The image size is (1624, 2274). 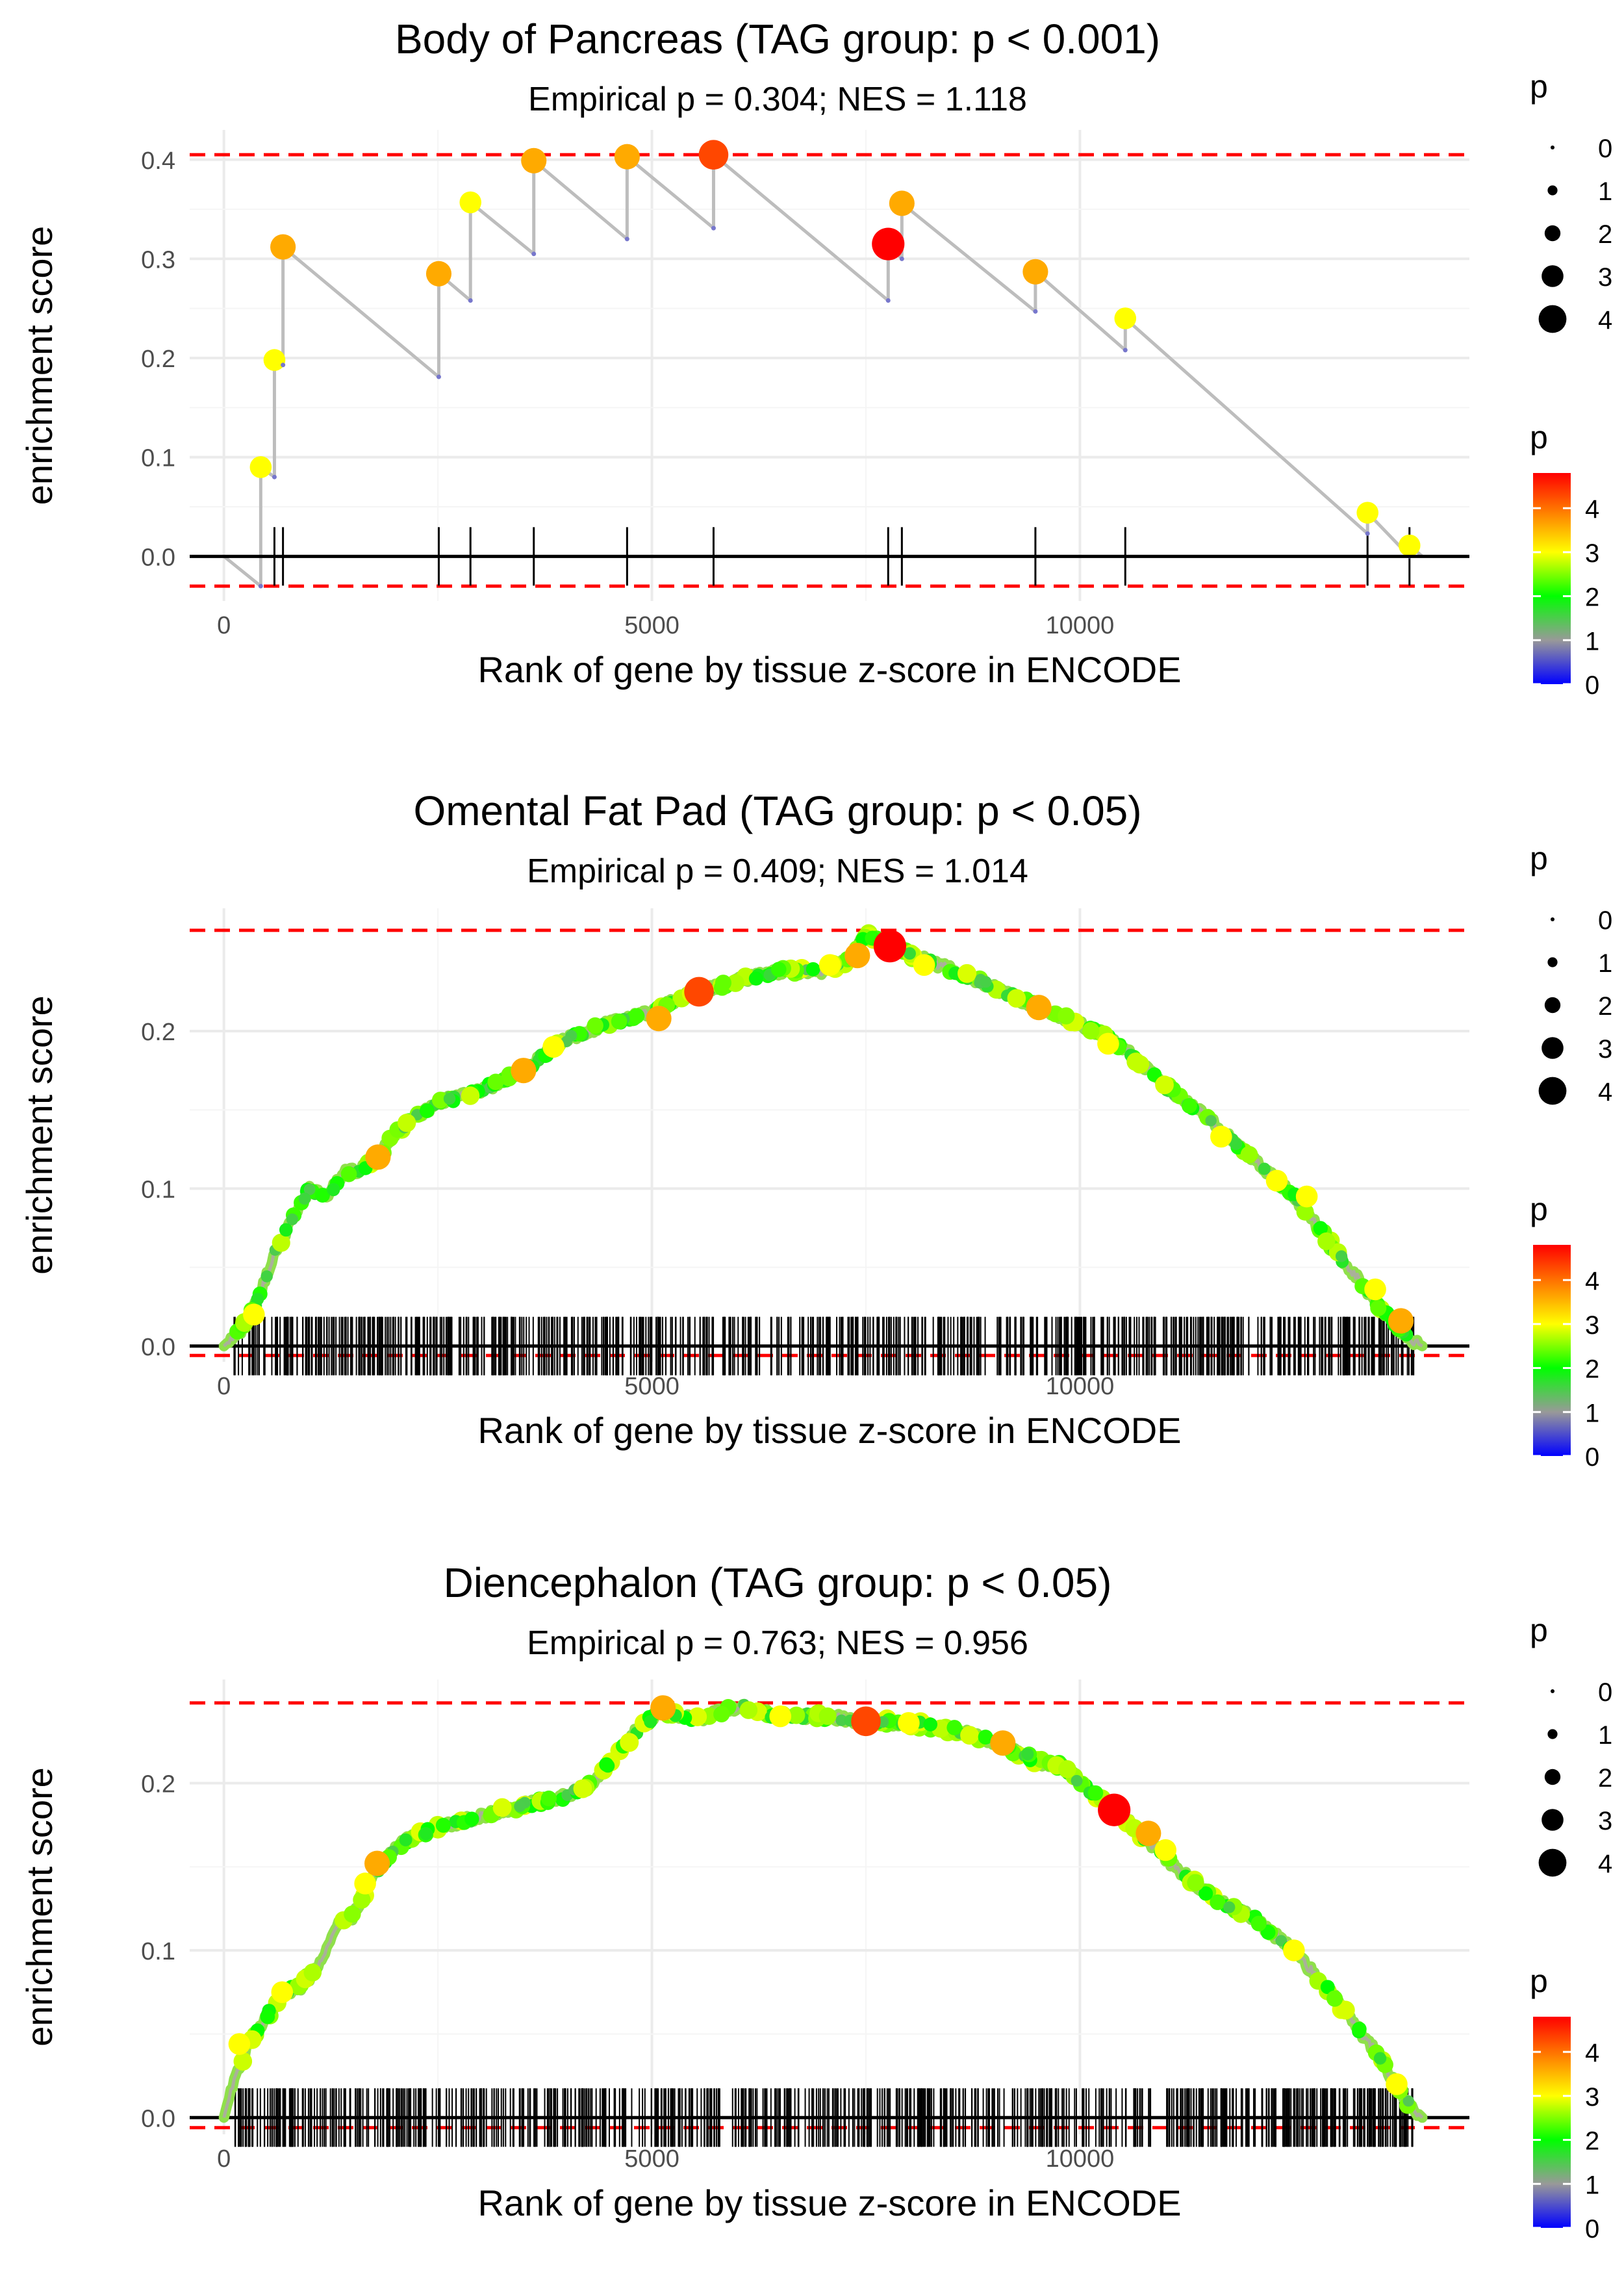 I want to click on color-legend-label: 3, so click(x=1592, y=553).